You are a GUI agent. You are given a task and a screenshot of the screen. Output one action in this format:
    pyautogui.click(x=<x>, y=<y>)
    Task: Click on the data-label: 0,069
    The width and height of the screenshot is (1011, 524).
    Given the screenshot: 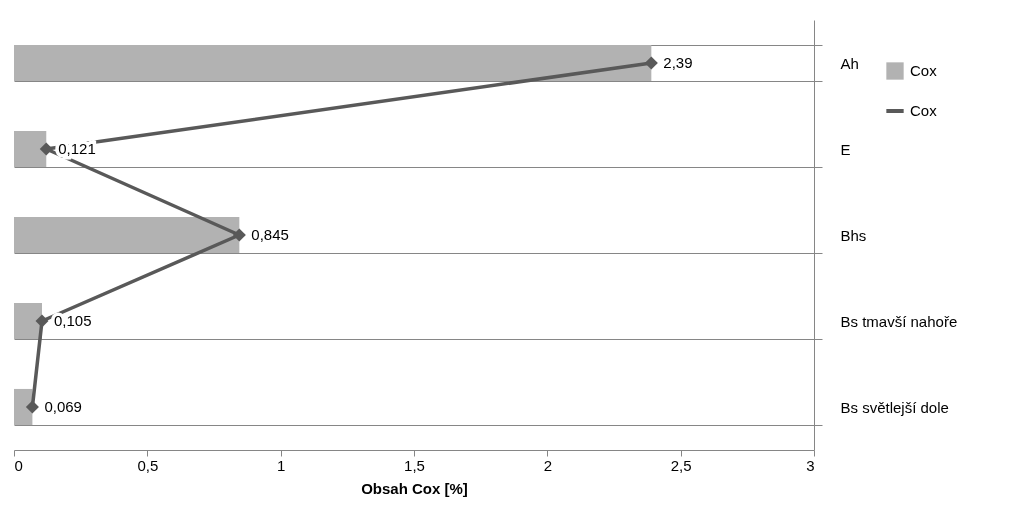 What is the action you would take?
    pyautogui.click(x=63, y=406)
    